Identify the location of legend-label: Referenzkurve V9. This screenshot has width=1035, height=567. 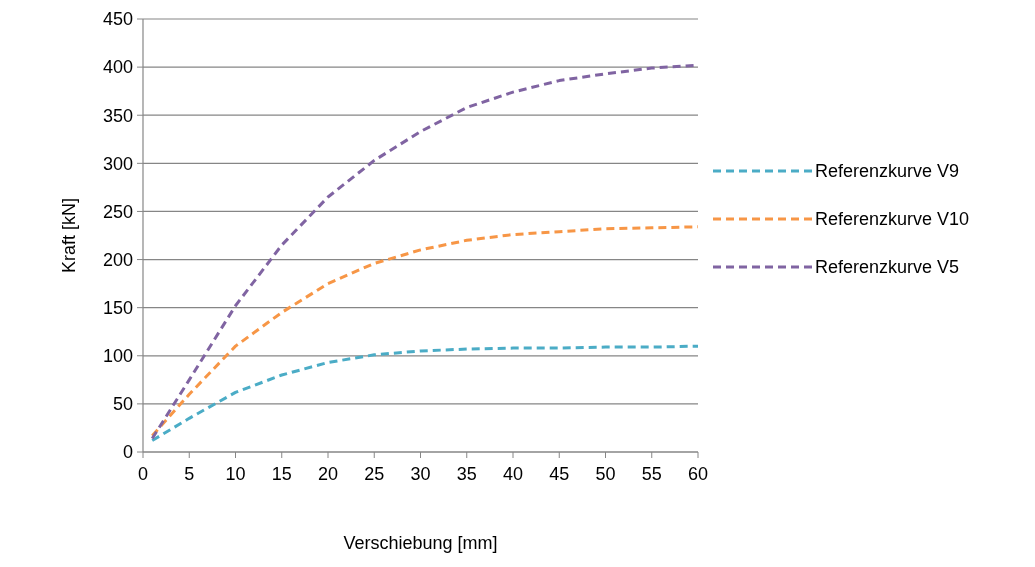
(887, 171).